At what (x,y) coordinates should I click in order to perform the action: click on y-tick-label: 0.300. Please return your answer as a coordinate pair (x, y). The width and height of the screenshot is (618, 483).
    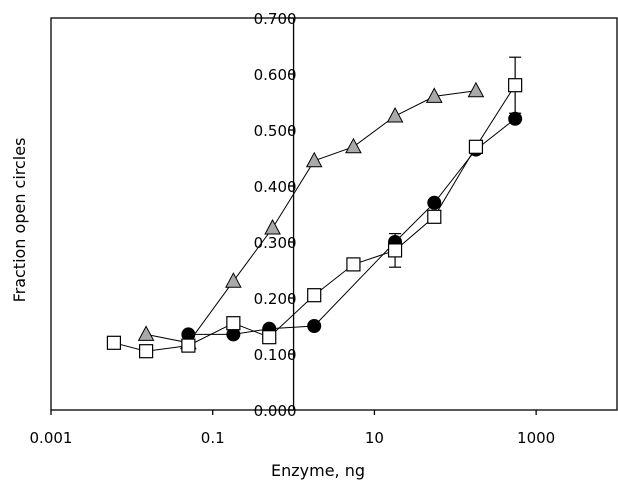
    Looking at the image, I should click on (275, 243).